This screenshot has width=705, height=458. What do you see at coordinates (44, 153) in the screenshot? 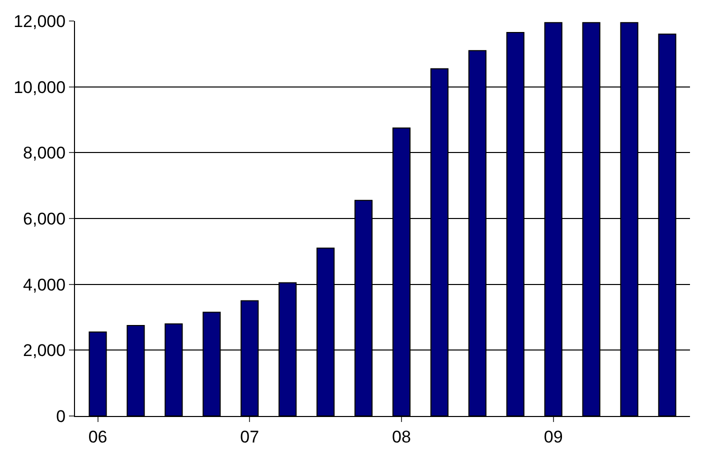
I see `y-tick-label: 8,000` at bounding box center [44, 153].